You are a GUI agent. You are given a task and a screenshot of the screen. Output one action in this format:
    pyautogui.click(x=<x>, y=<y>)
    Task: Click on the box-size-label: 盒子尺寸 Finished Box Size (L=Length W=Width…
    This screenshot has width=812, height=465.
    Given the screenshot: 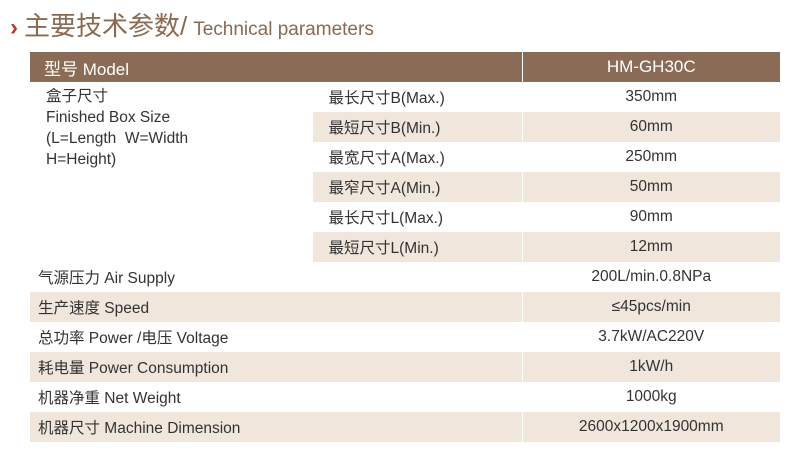 What is the action you would take?
    pyautogui.click(x=171, y=172)
    